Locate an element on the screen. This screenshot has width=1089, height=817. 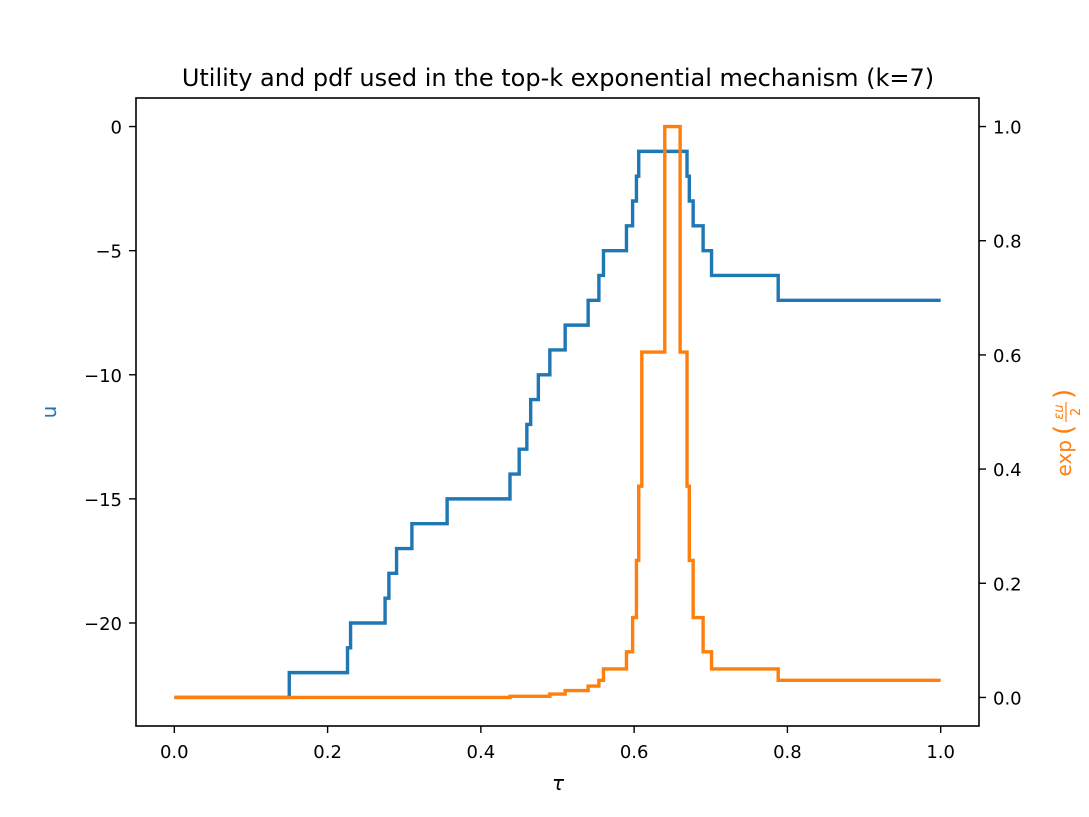
y-axis-right-label: exp ( εu 2 ) is located at coordinates (1066, 433).